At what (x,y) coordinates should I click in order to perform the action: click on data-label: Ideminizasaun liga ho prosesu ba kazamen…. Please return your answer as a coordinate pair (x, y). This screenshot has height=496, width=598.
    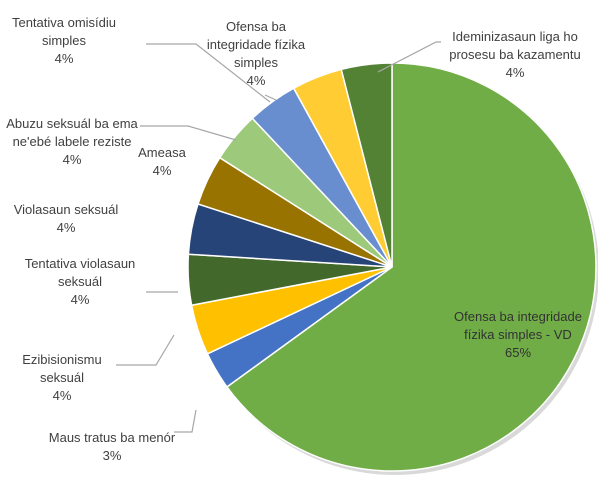
    Looking at the image, I should click on (515, 55).